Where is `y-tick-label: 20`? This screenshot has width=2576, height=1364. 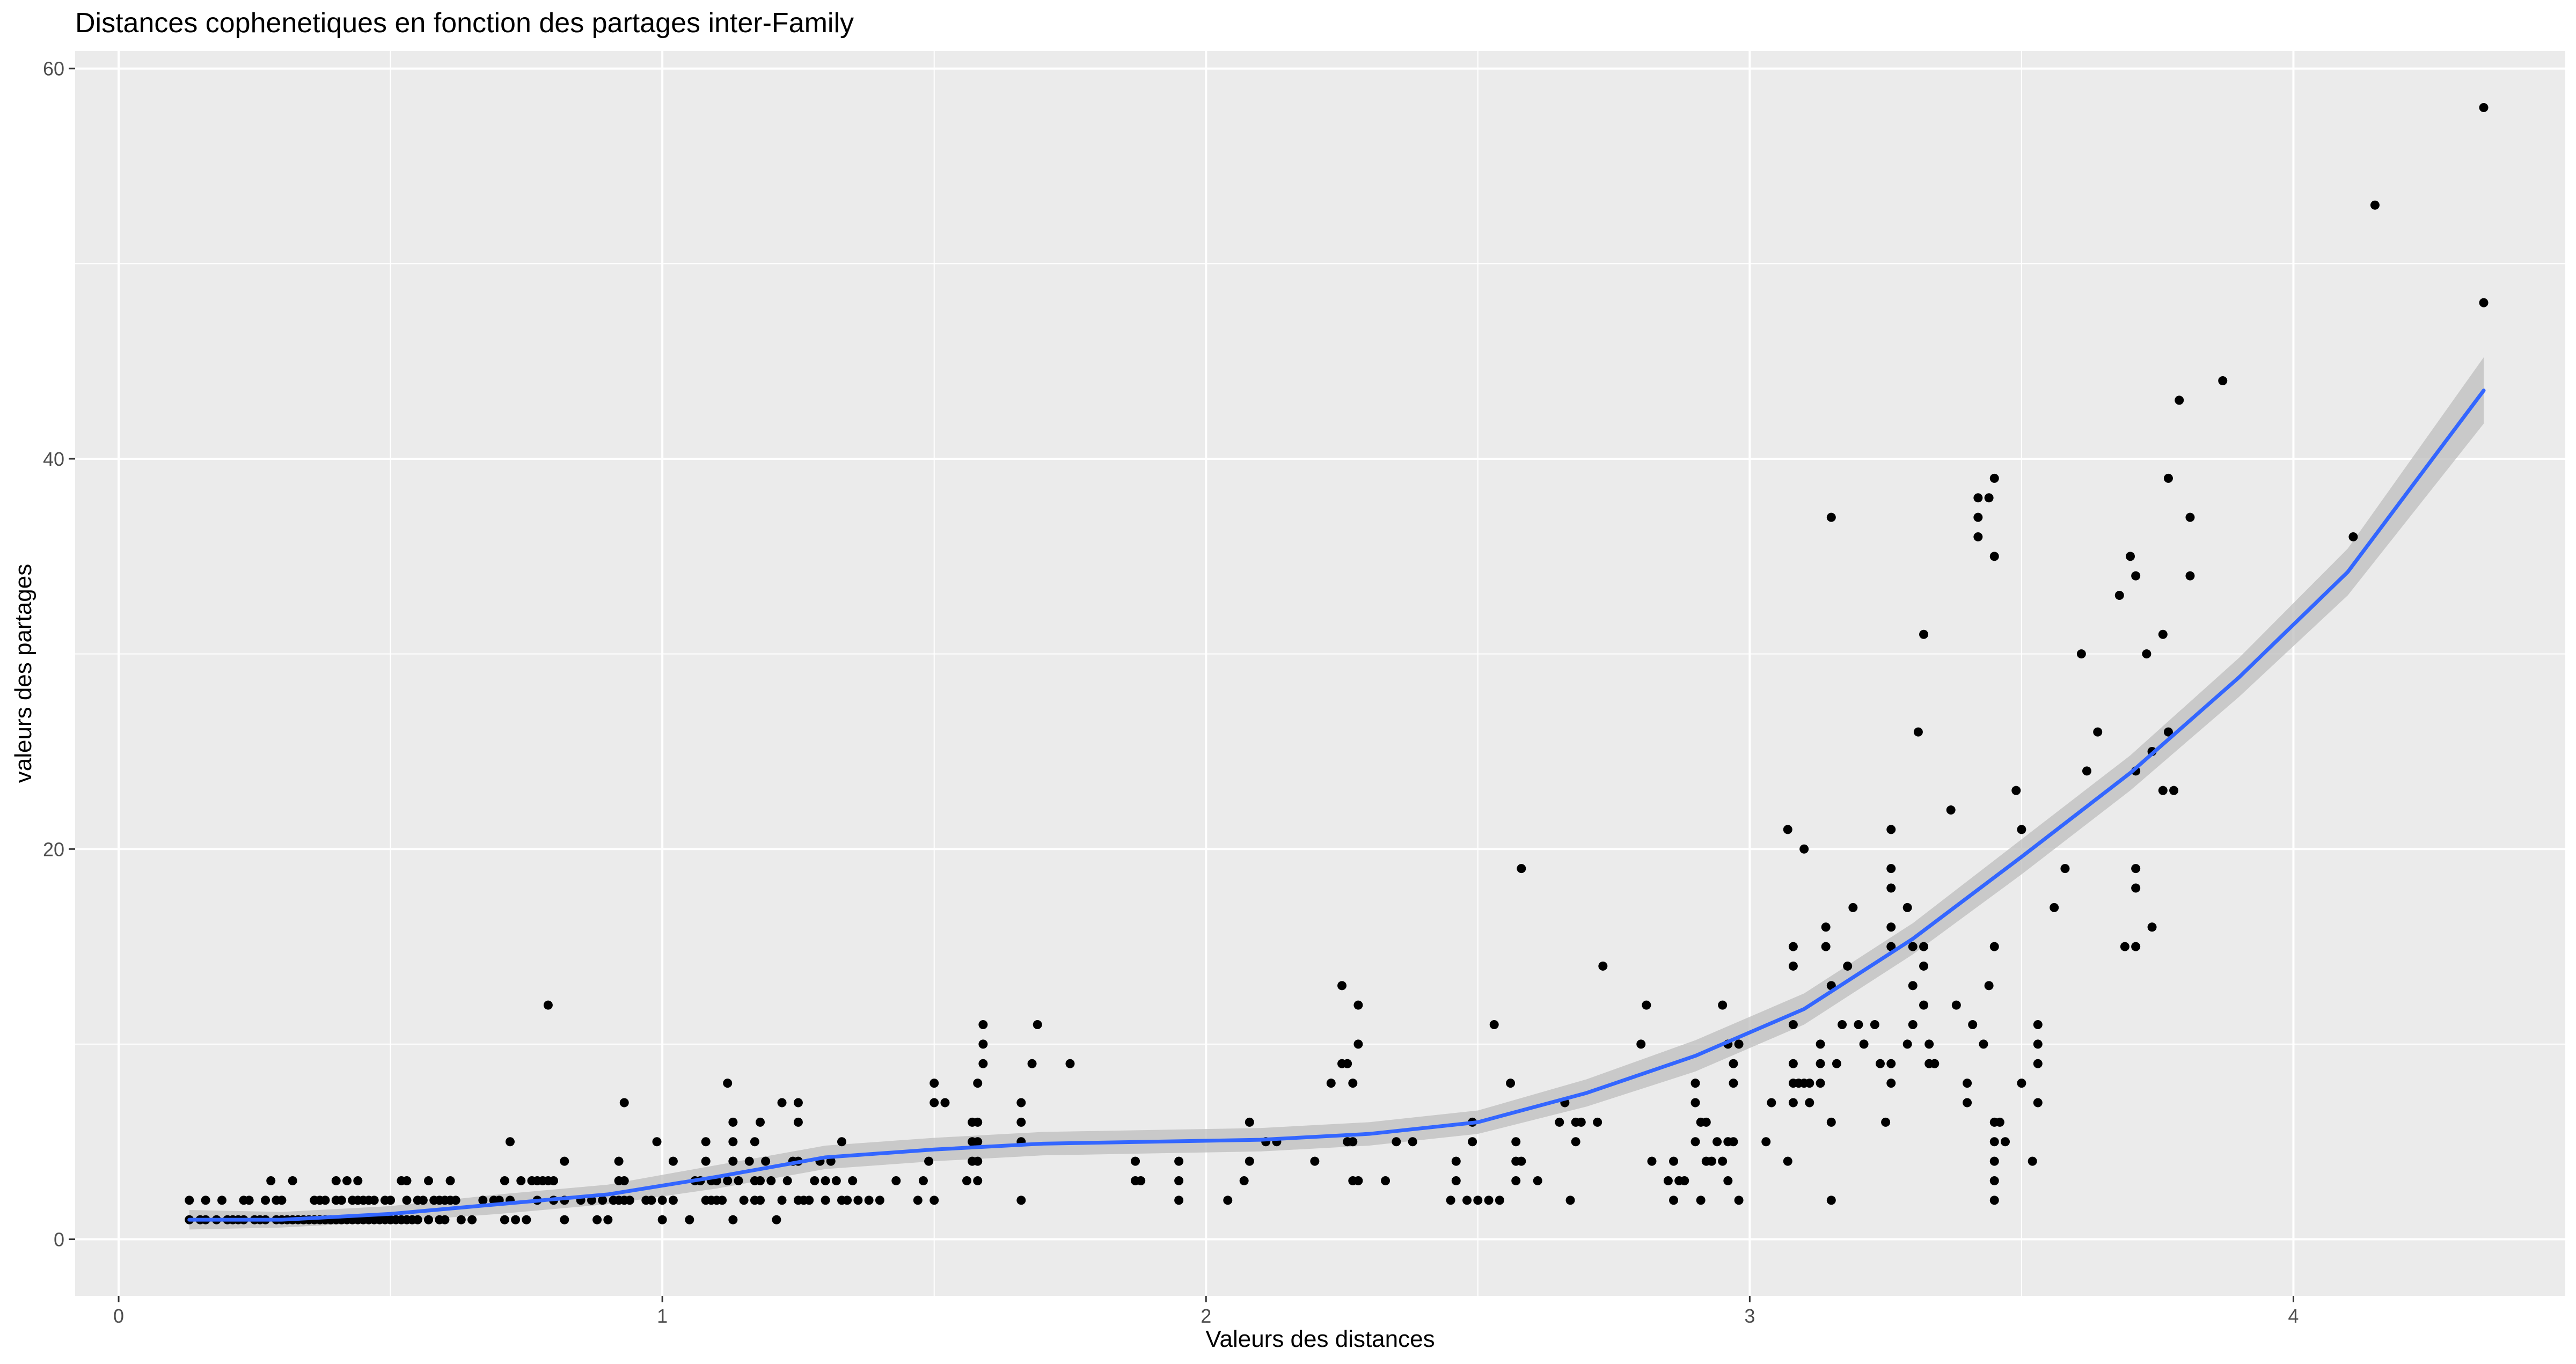
y-tick-label: 20 is located at coordinates (53, 849).